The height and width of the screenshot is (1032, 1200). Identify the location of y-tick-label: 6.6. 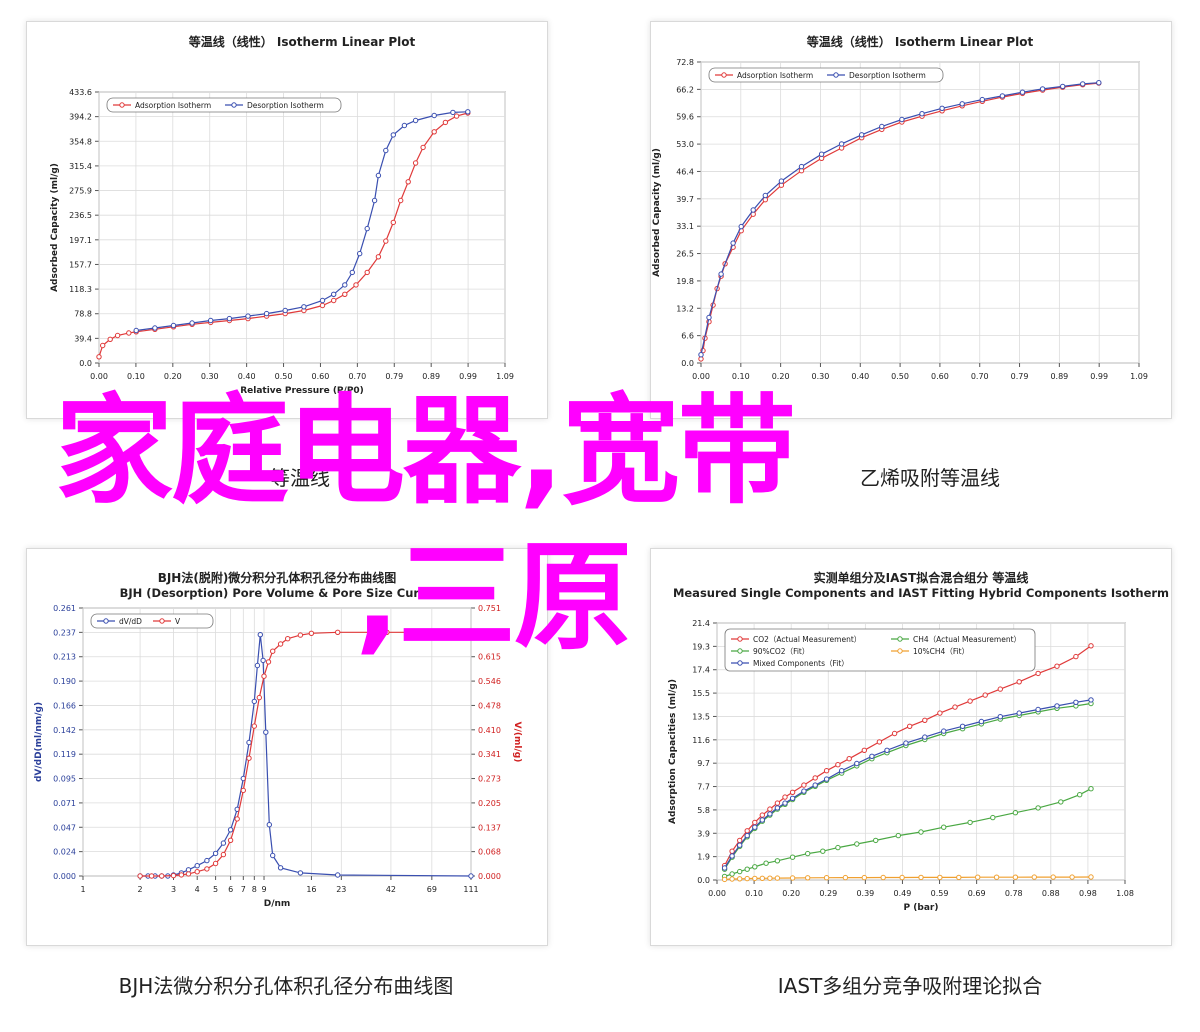
(687, 336).